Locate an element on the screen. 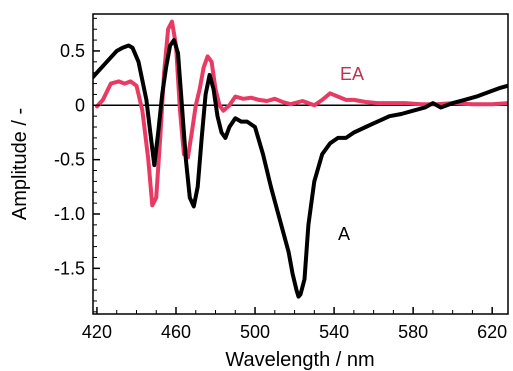 Image resolution: width=513 pixels, height=371 pixels. y-axis-ticks: 0.5 0 -0.5 -1.0 -1.5 is located at coordinates (77, 165).